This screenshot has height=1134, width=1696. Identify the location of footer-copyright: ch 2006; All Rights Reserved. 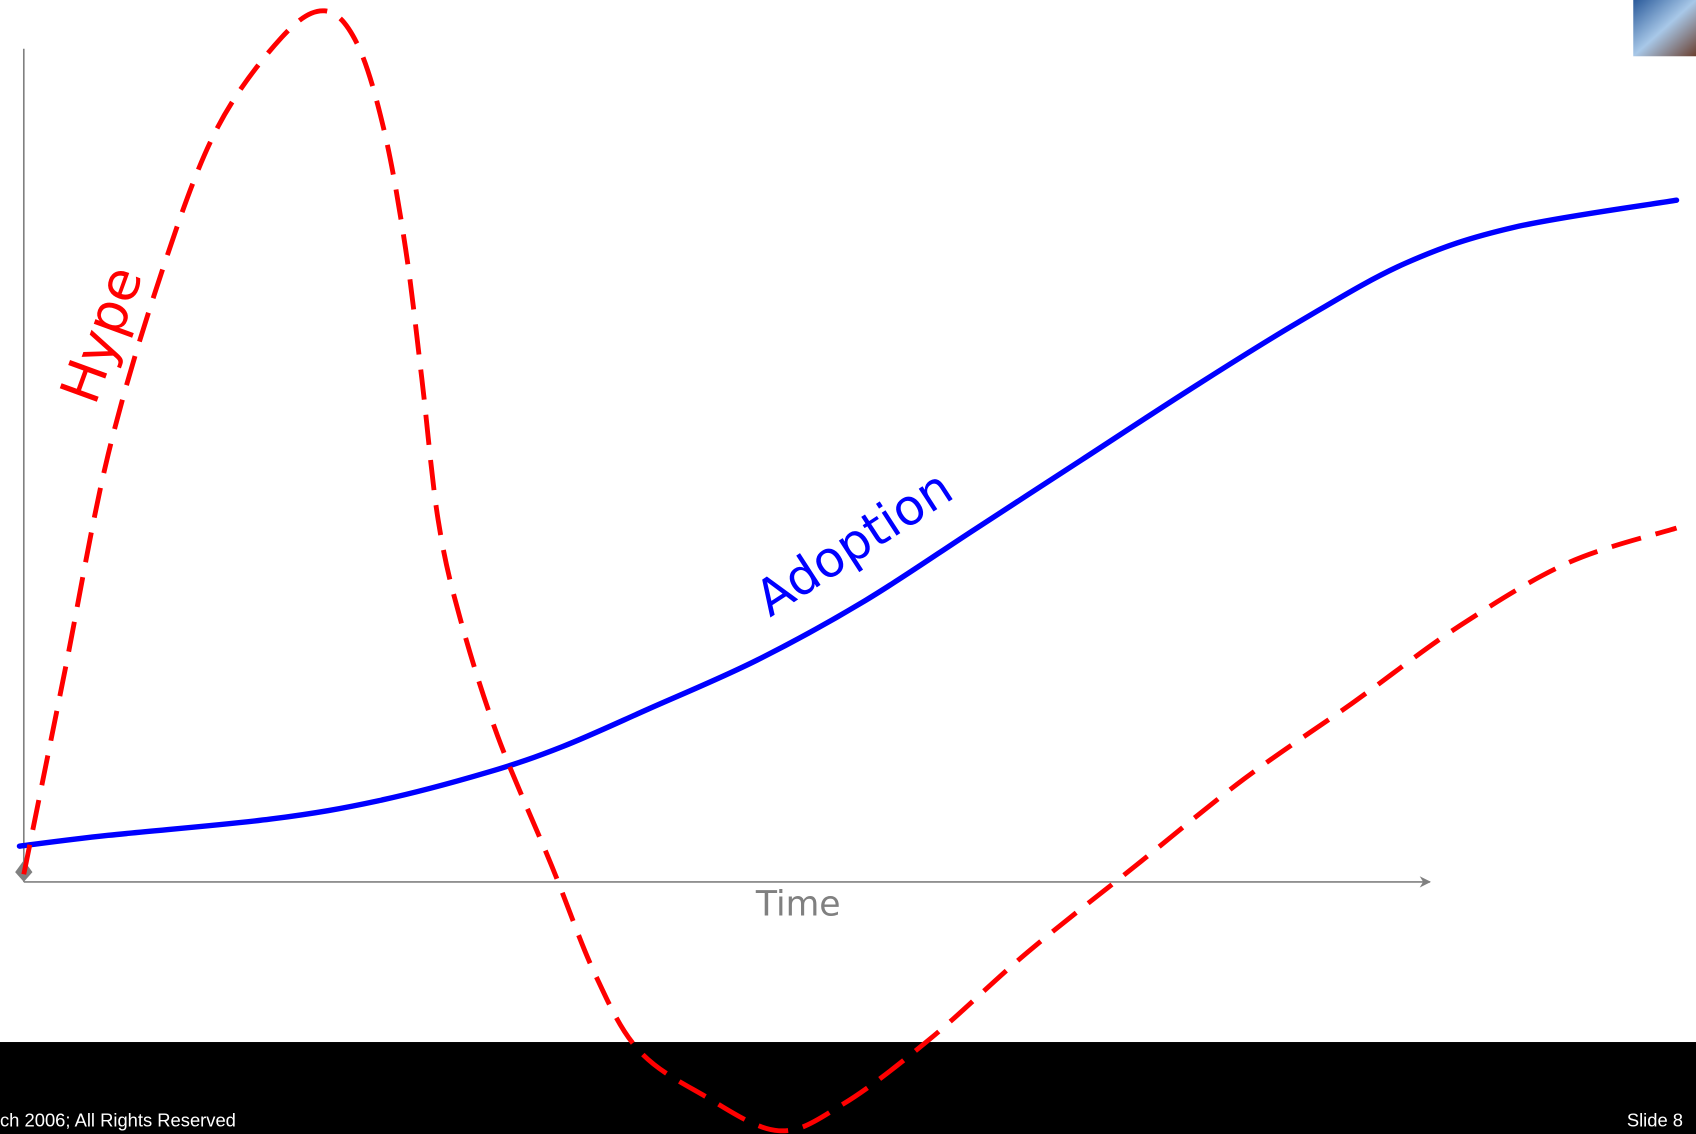
(118, 1119).